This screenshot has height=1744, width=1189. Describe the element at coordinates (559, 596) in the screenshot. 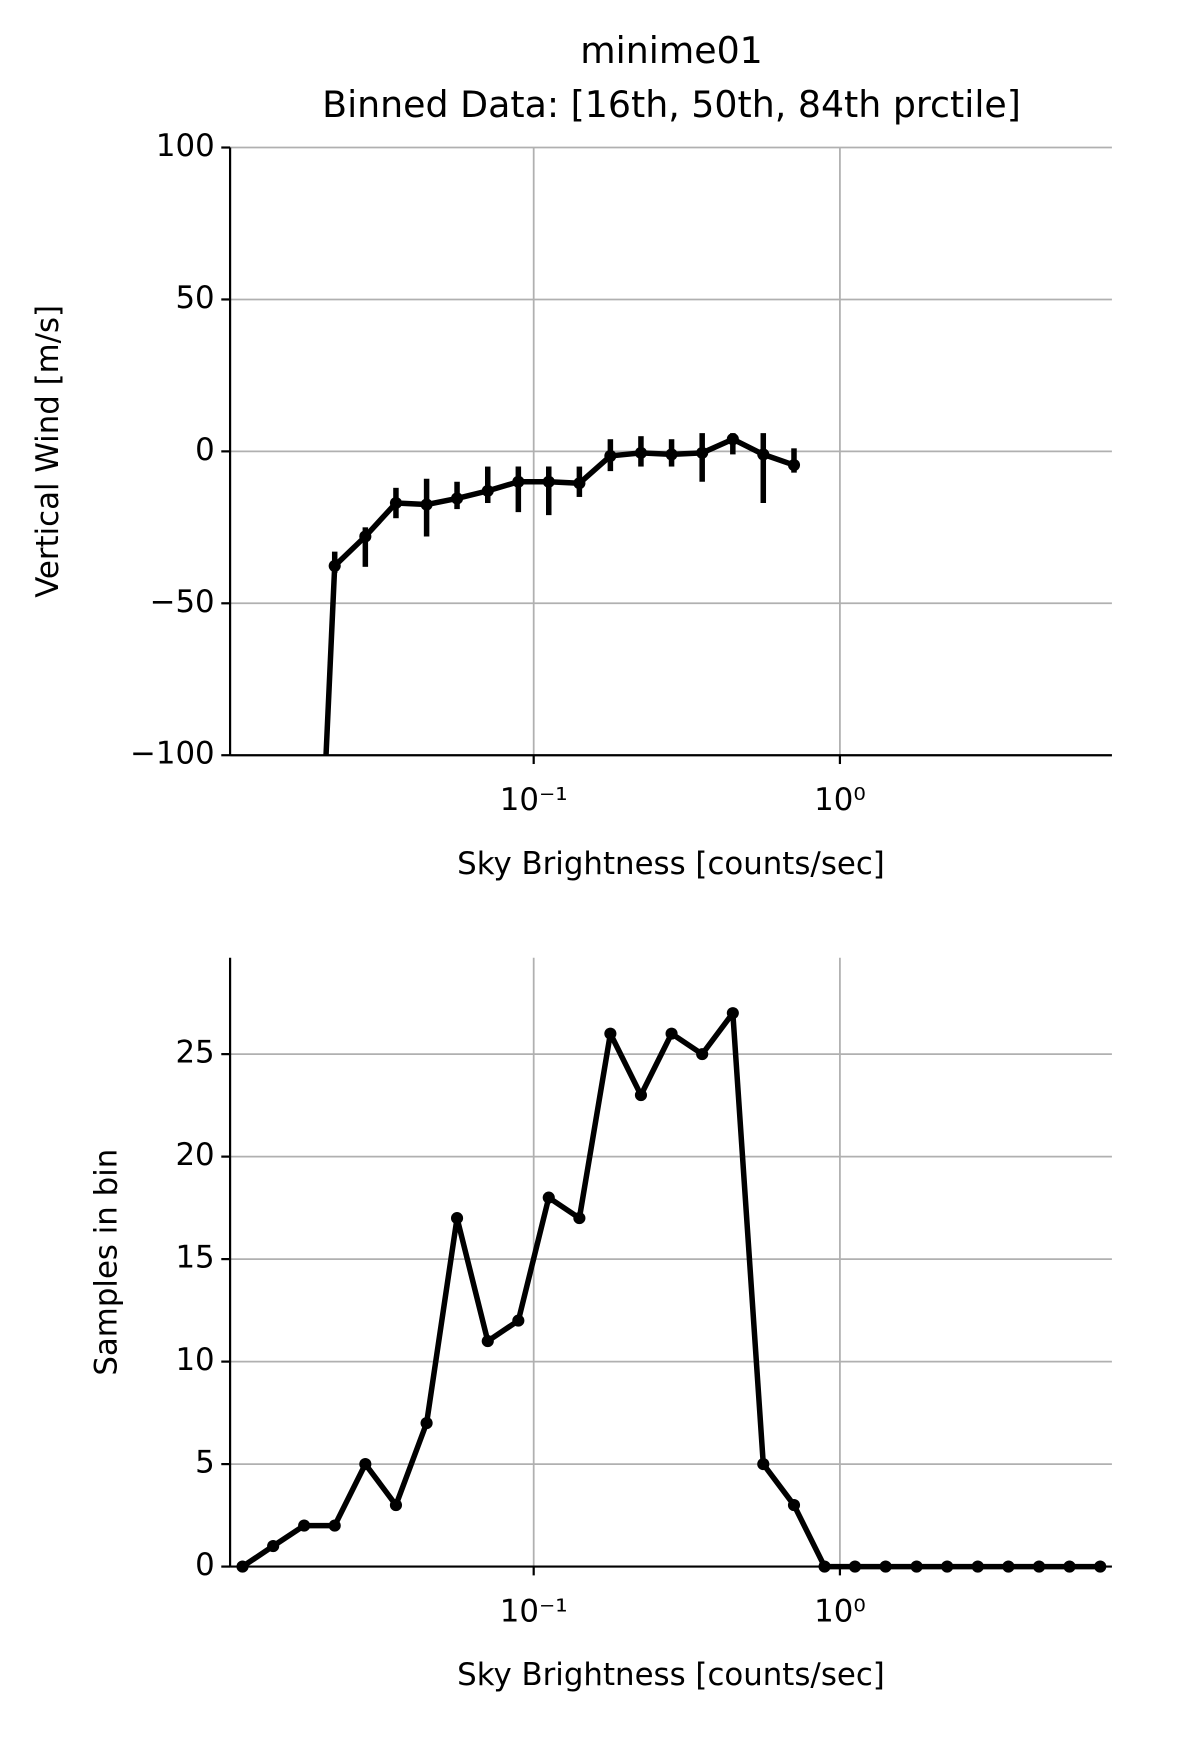

I see `data-line` at that location.